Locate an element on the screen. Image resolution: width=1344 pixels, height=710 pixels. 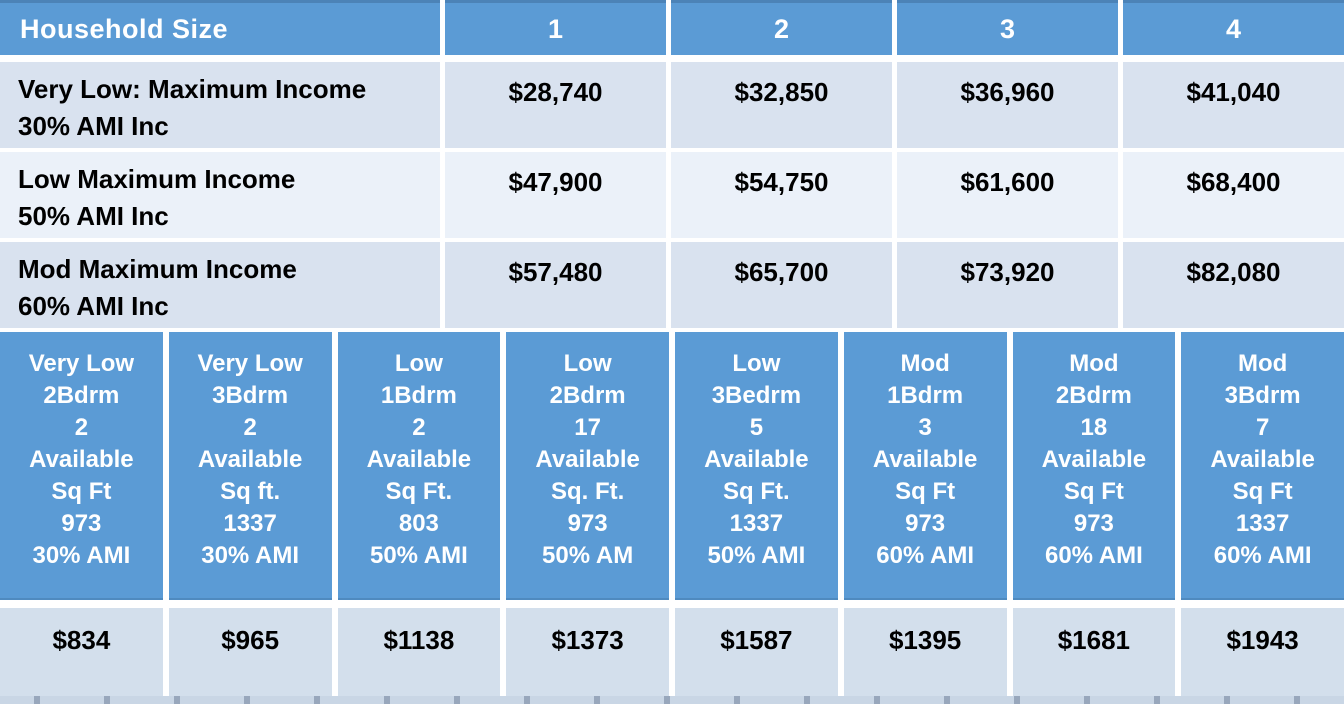
income-value-cell: $57,480 is located at coordinates (555, 285).